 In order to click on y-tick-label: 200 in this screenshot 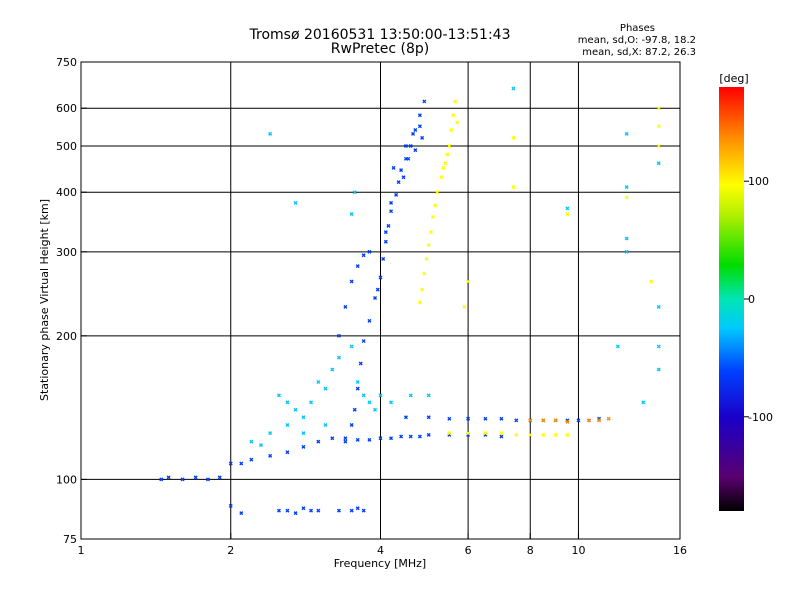, I will do `click(66, 336)`.